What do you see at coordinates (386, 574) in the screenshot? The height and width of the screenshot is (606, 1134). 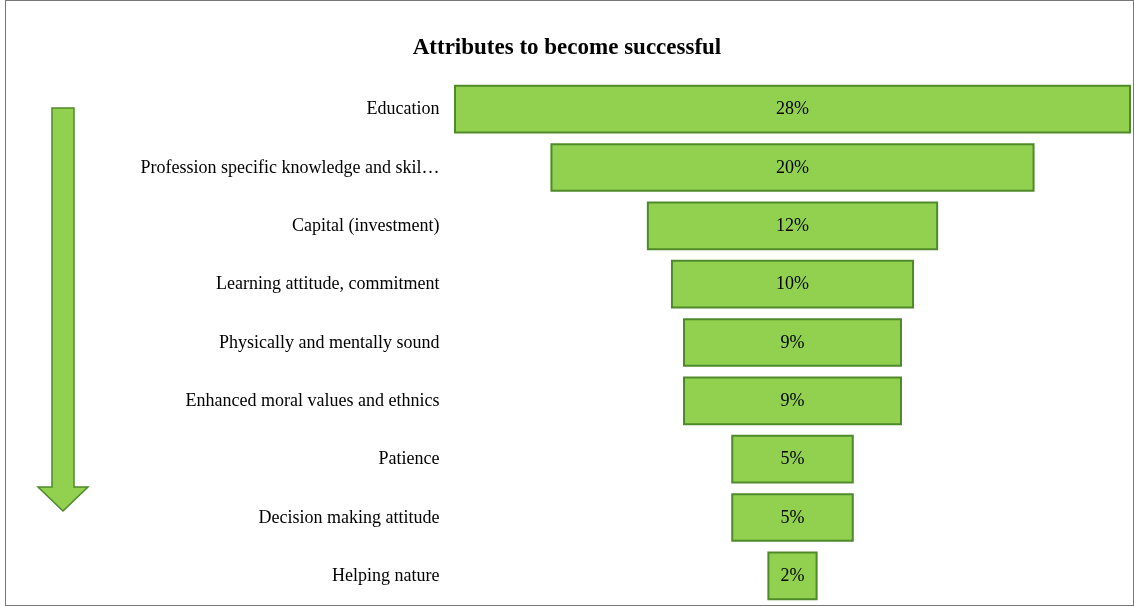 I see `category-label: Helping nature` at bounding box center [386, 574].